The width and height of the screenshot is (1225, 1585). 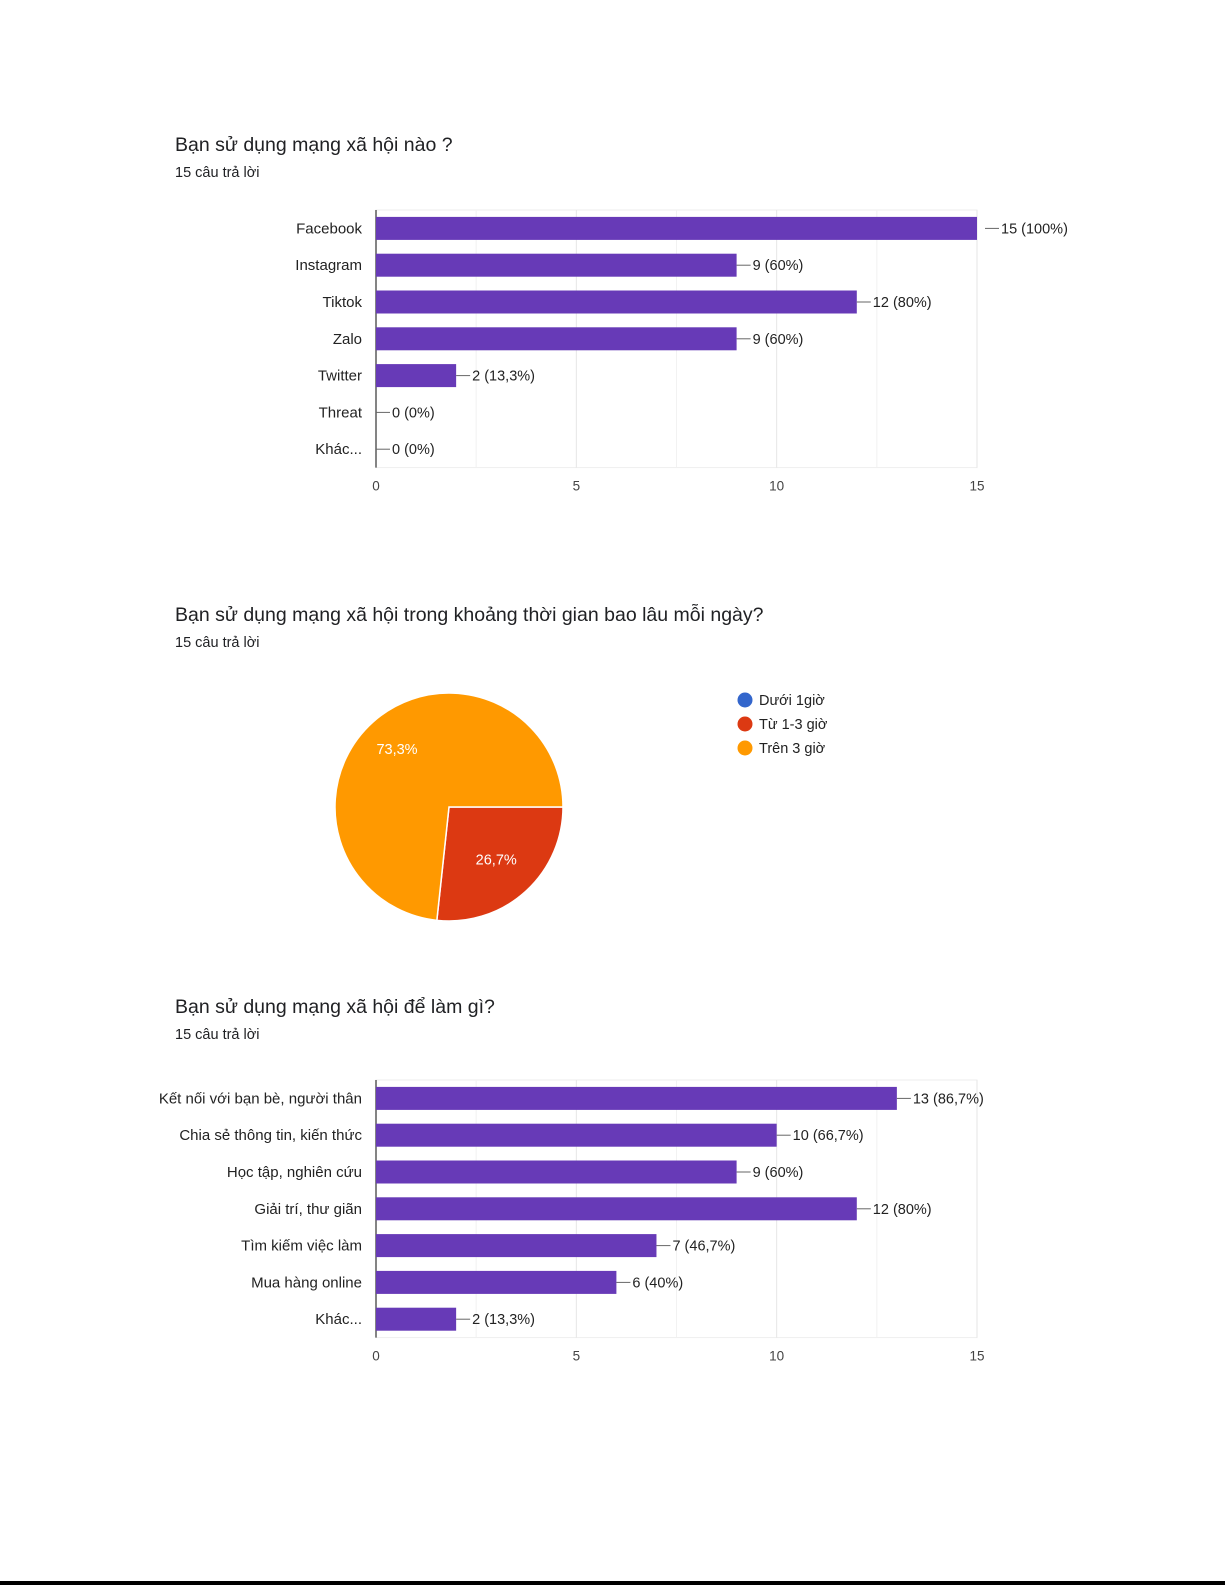 I want to click on category-label: Twitter, so click(x=340, y=376).